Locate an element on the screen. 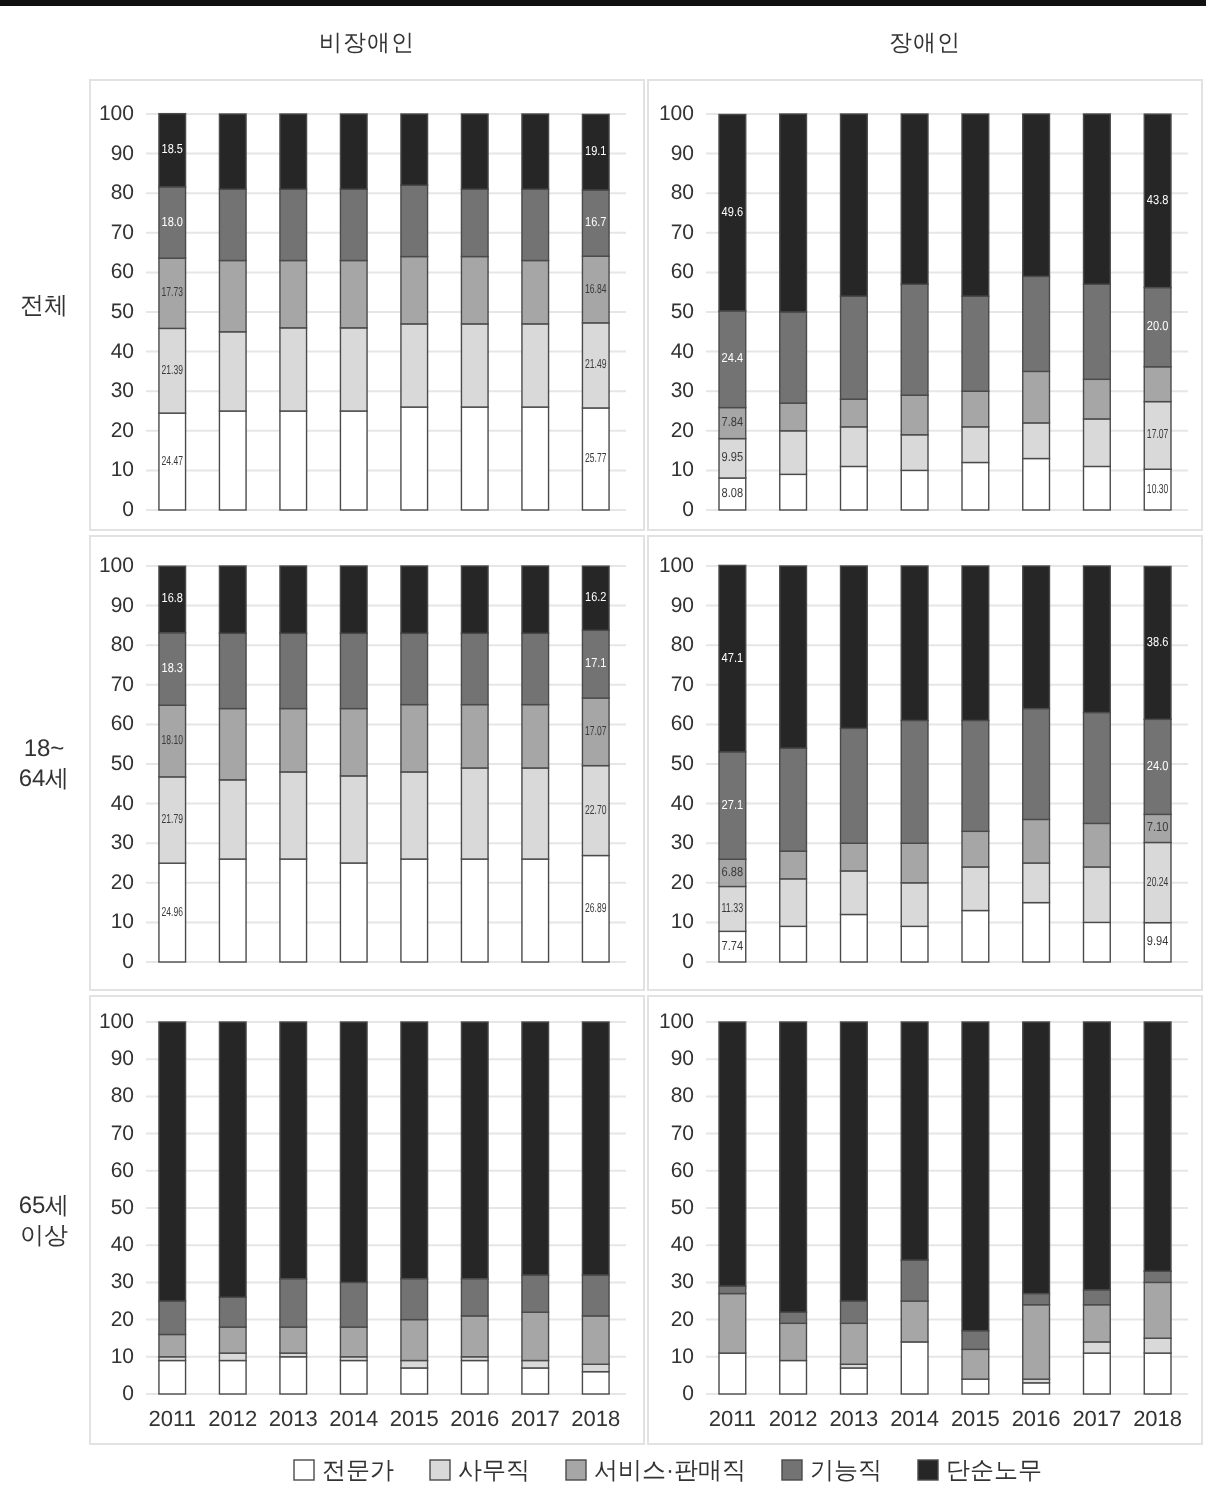 The width and height of the screenshot is (1206, 1486). y-axis-title: 18~64세 is located at coordinates (44, 763).